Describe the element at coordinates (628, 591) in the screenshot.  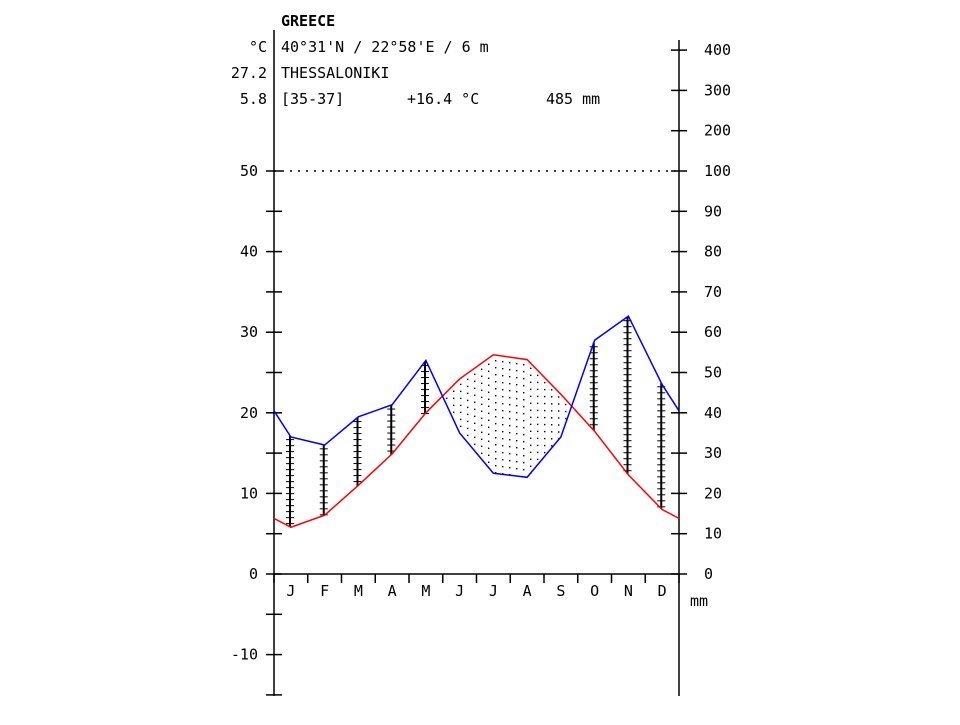
I see `month-label: N` at that location.